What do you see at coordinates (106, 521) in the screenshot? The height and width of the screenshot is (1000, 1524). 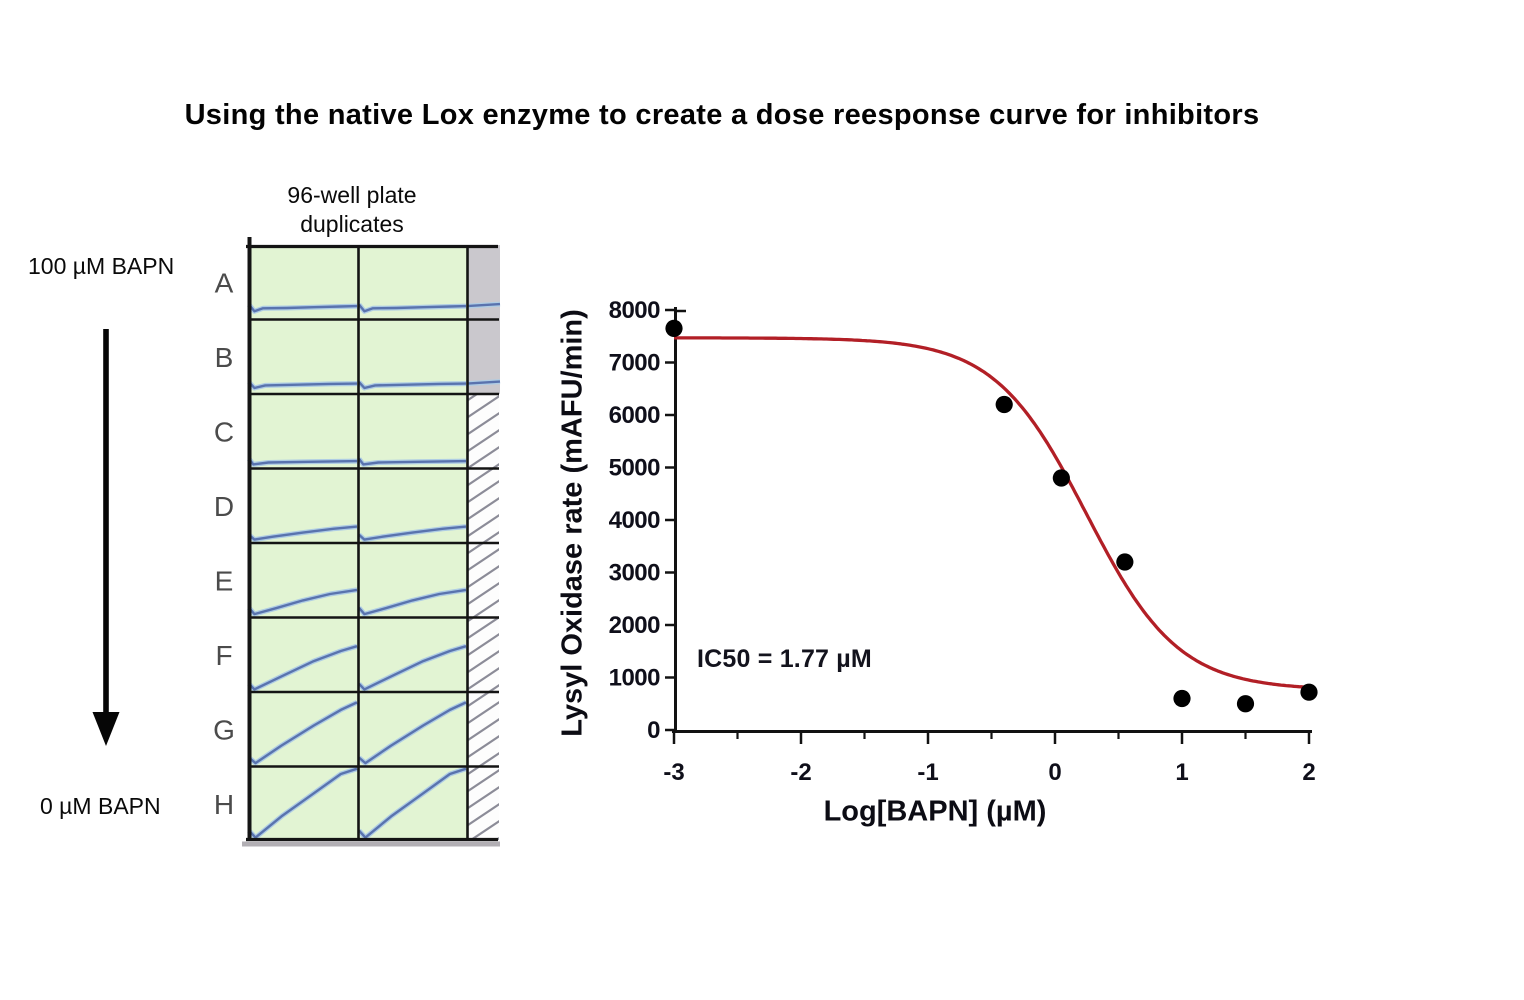 I see `arrow-shaft` at bounding box center [106, 521].